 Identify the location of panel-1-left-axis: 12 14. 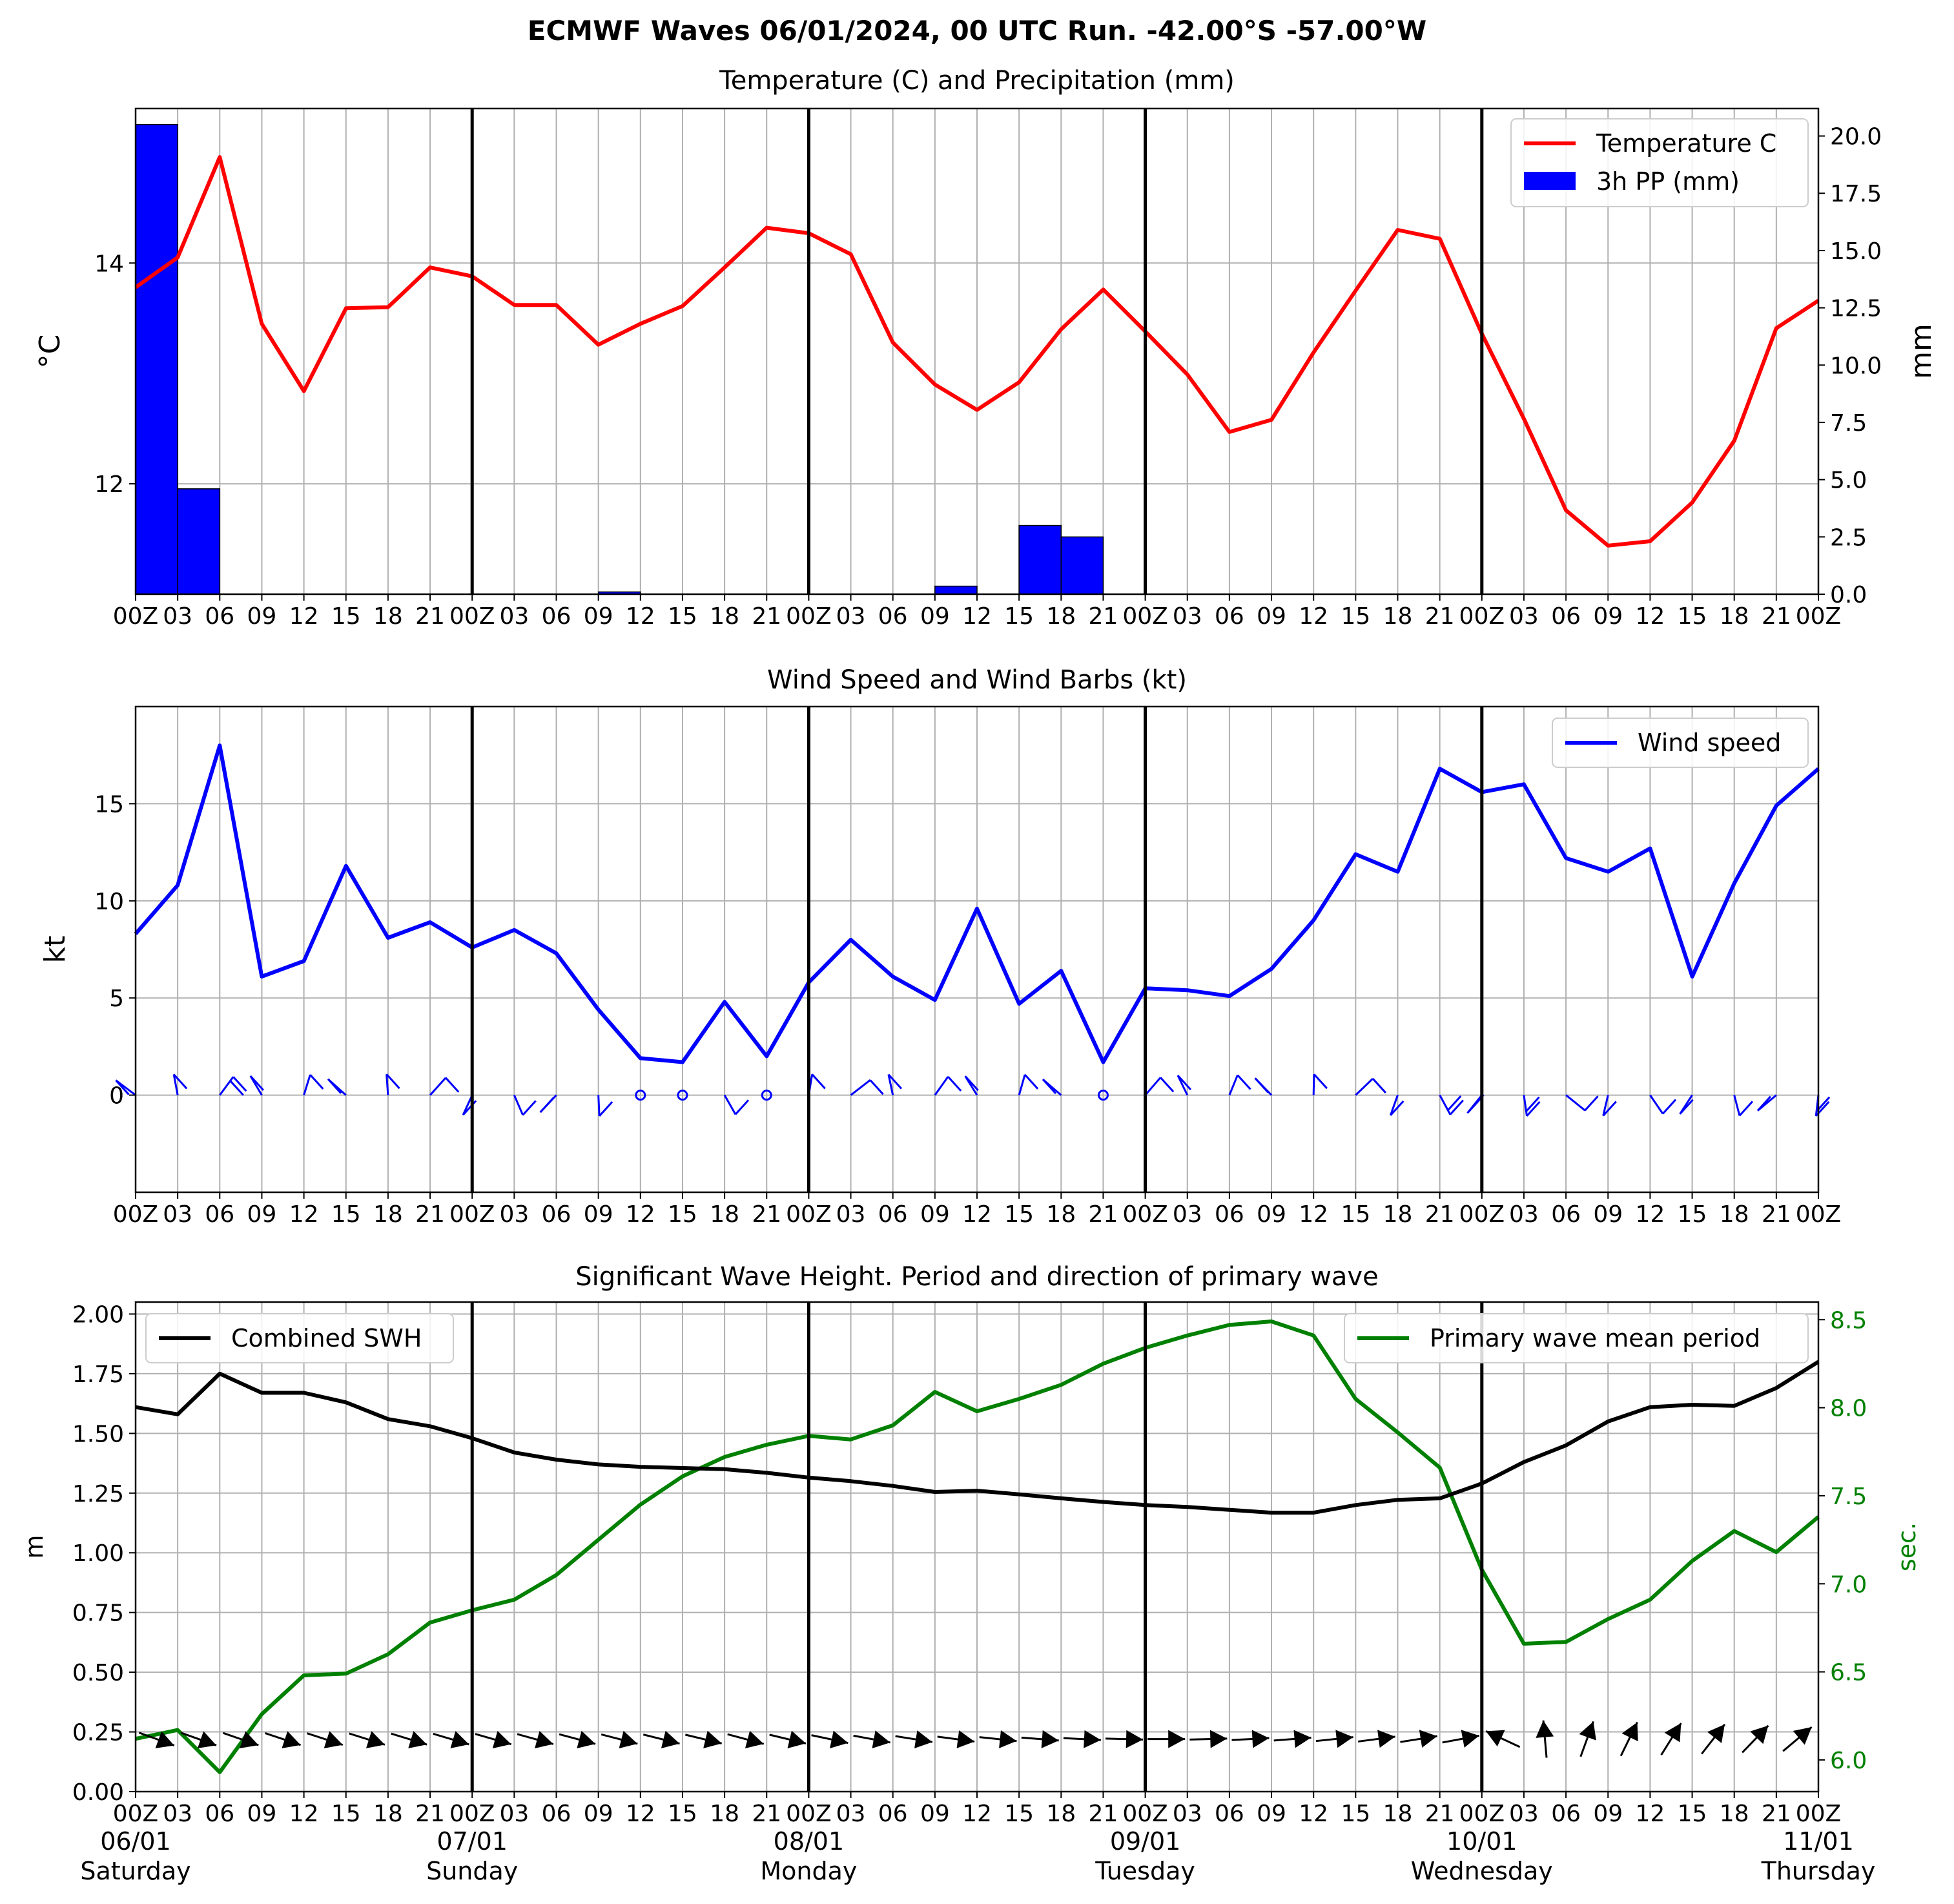
(115, 374).